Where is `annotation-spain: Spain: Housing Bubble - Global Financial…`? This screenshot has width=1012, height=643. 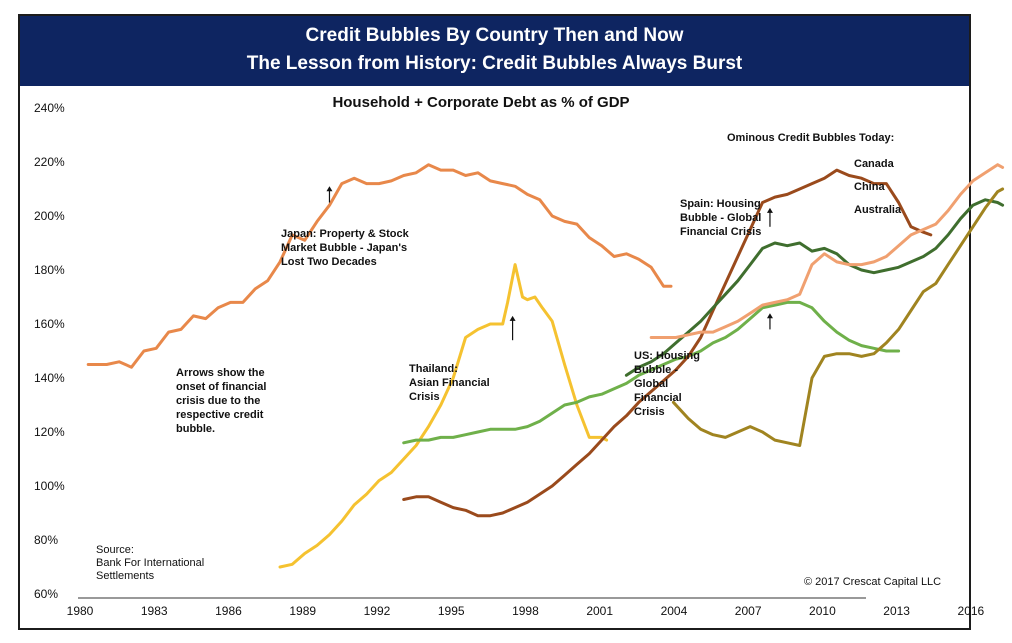 annotation-spain: Spain: Housing Bubble - Global Financial… is located at coordinates (721, 218).